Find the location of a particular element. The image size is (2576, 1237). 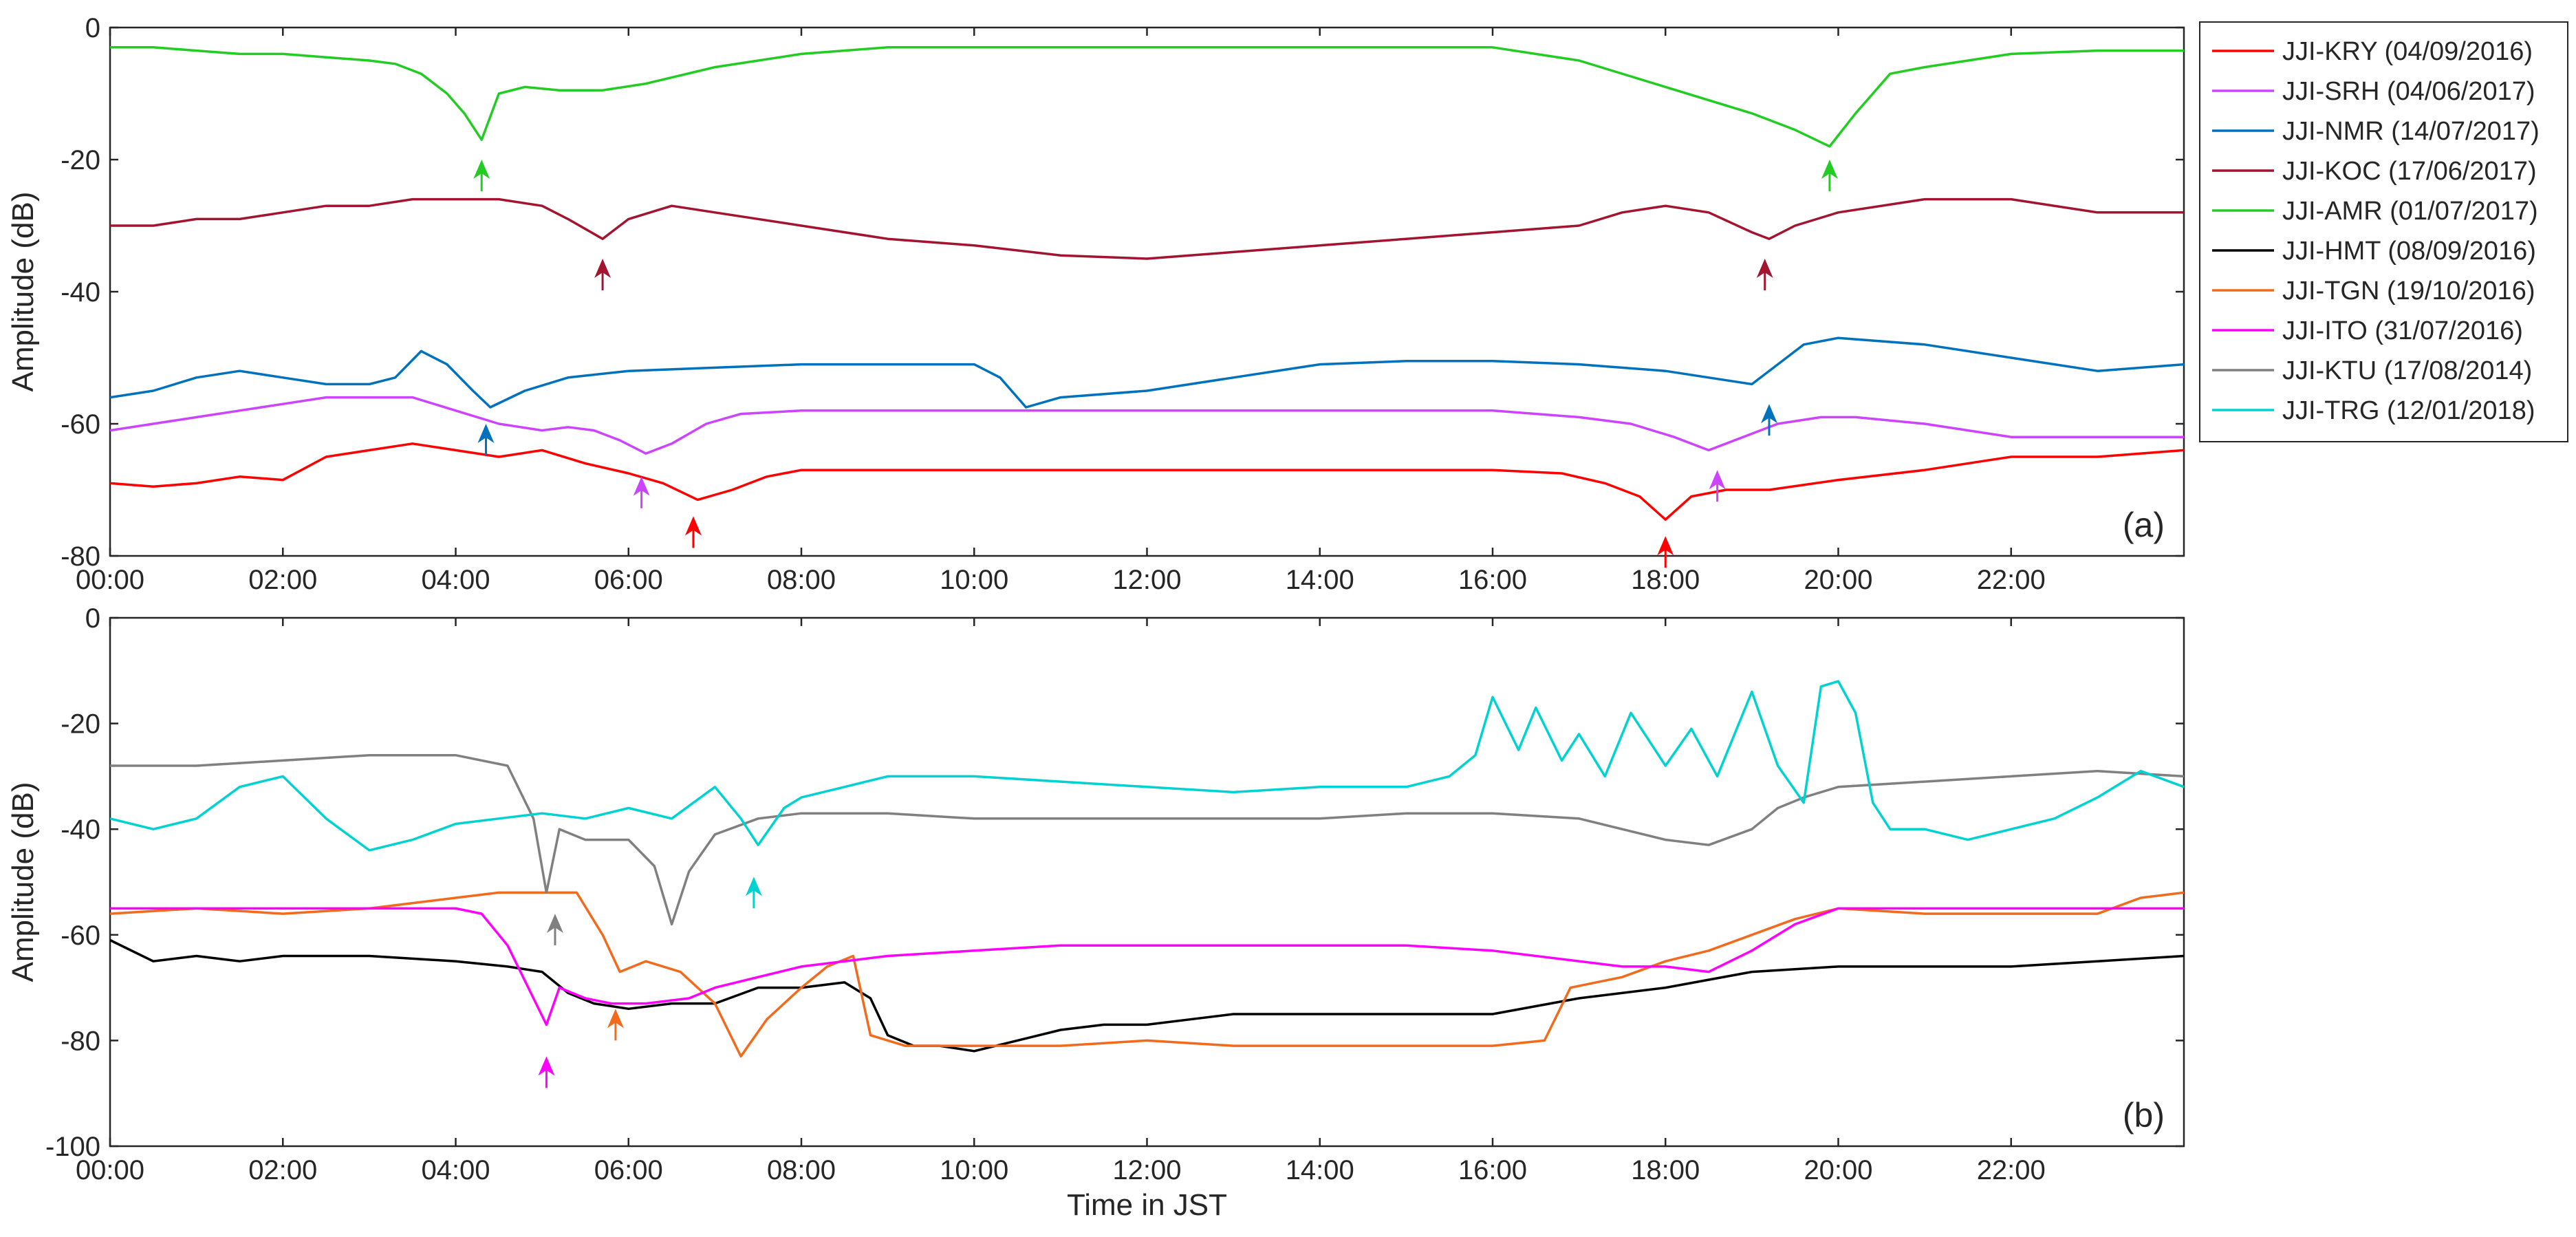

legend-label: JJI-KTU (17/08/2014) is located at coordinates (2407, 370).